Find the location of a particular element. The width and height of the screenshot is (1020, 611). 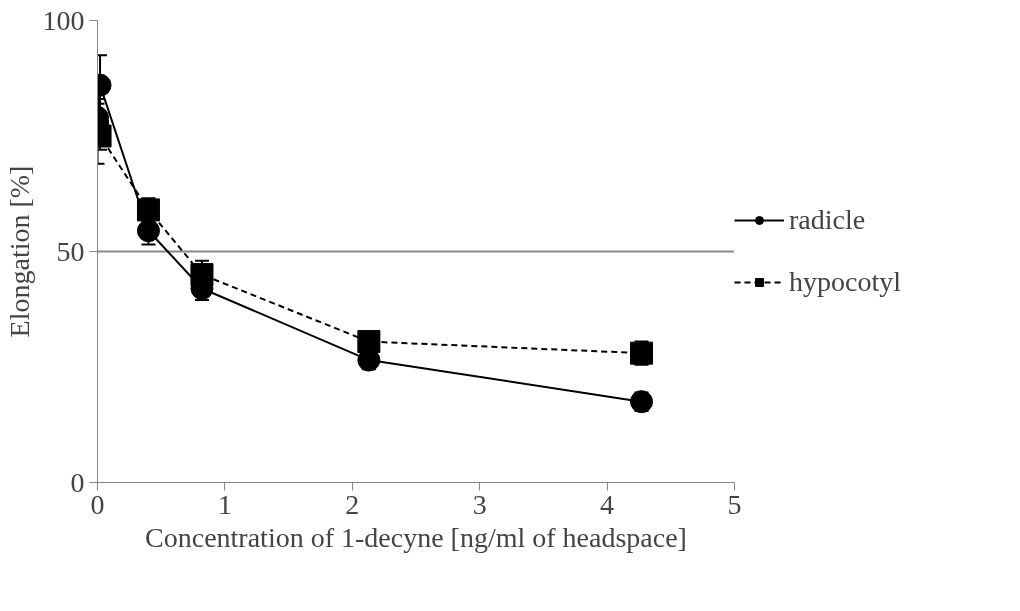

x-tick-label: 1 is located at coordinates (224, 504).